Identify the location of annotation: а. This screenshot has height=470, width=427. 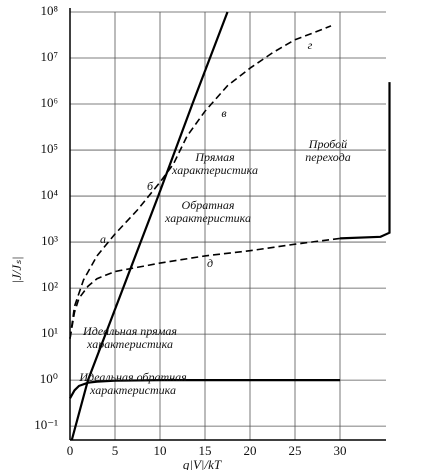
(103, 239).